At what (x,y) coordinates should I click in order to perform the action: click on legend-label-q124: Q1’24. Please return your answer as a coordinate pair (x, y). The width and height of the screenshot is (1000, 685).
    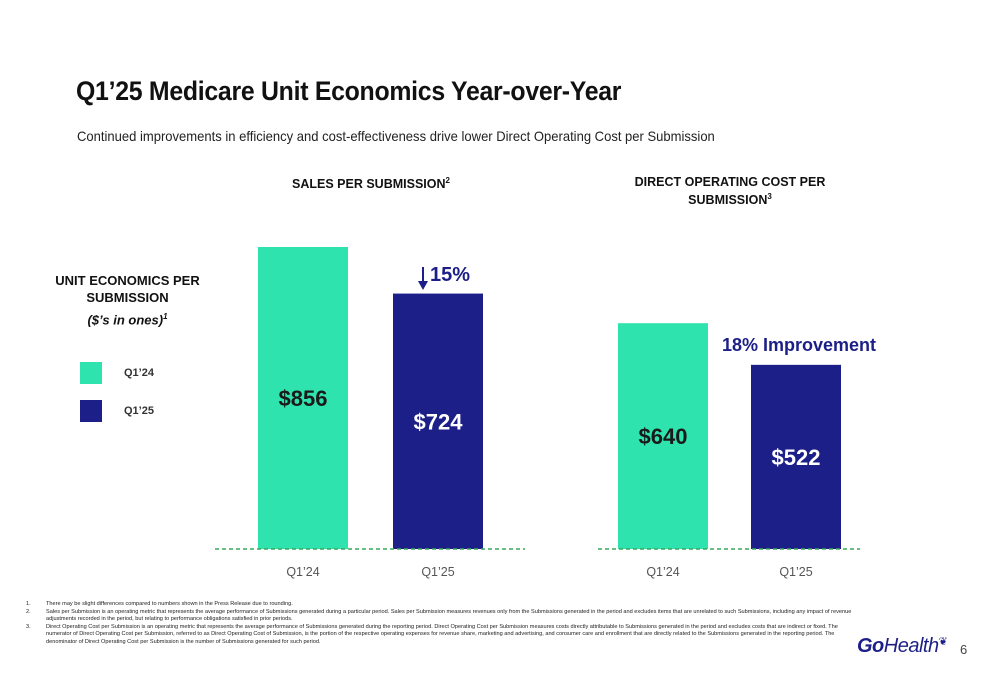
    Looking at the image, I should click on (139, 373).